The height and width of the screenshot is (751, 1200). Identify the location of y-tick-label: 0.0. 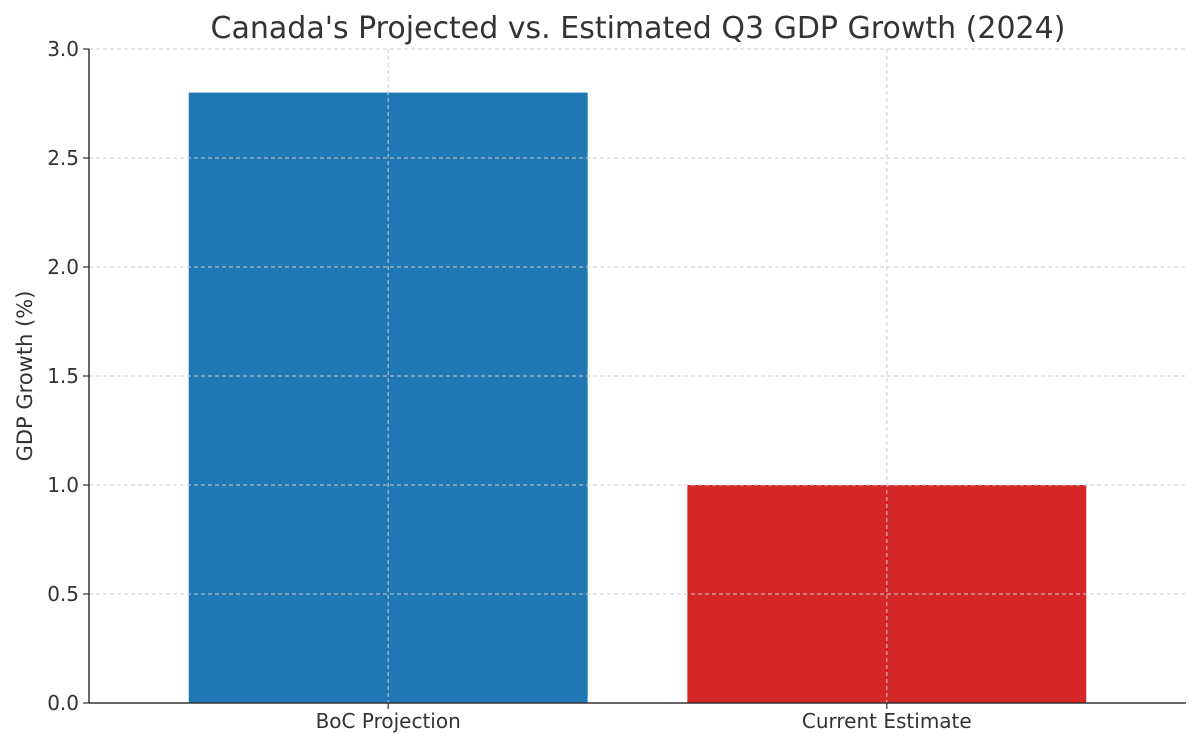
(63, 703).